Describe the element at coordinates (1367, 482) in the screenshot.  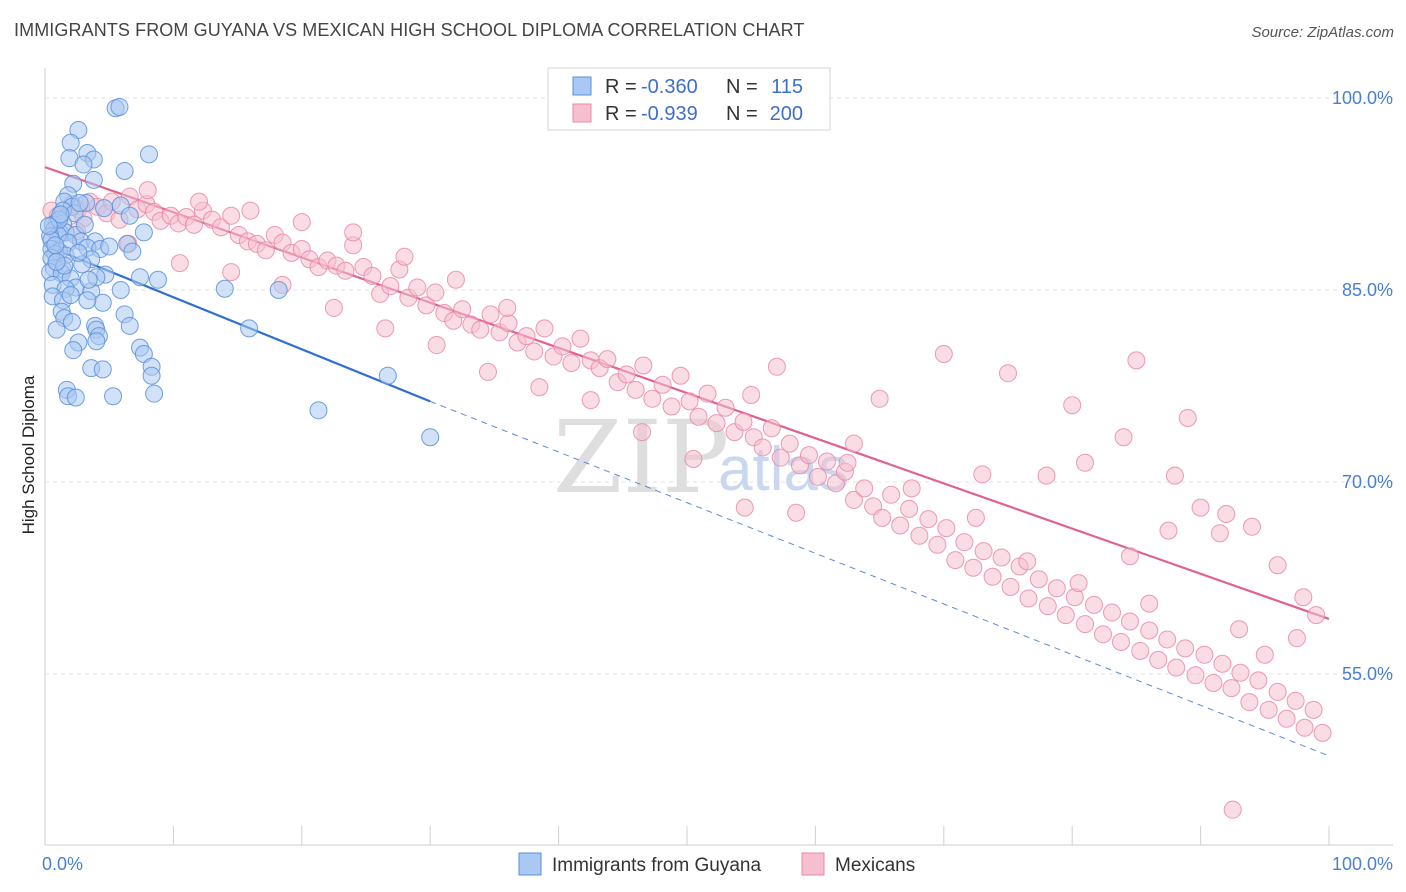
I see `y-tick-label: 70.0%` at that location.